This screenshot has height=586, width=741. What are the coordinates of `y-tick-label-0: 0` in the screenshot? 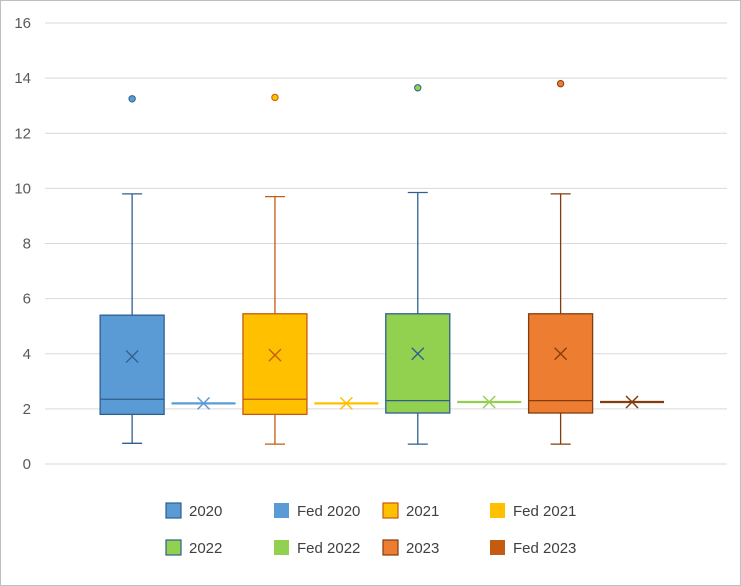 It's located at (27, 464).